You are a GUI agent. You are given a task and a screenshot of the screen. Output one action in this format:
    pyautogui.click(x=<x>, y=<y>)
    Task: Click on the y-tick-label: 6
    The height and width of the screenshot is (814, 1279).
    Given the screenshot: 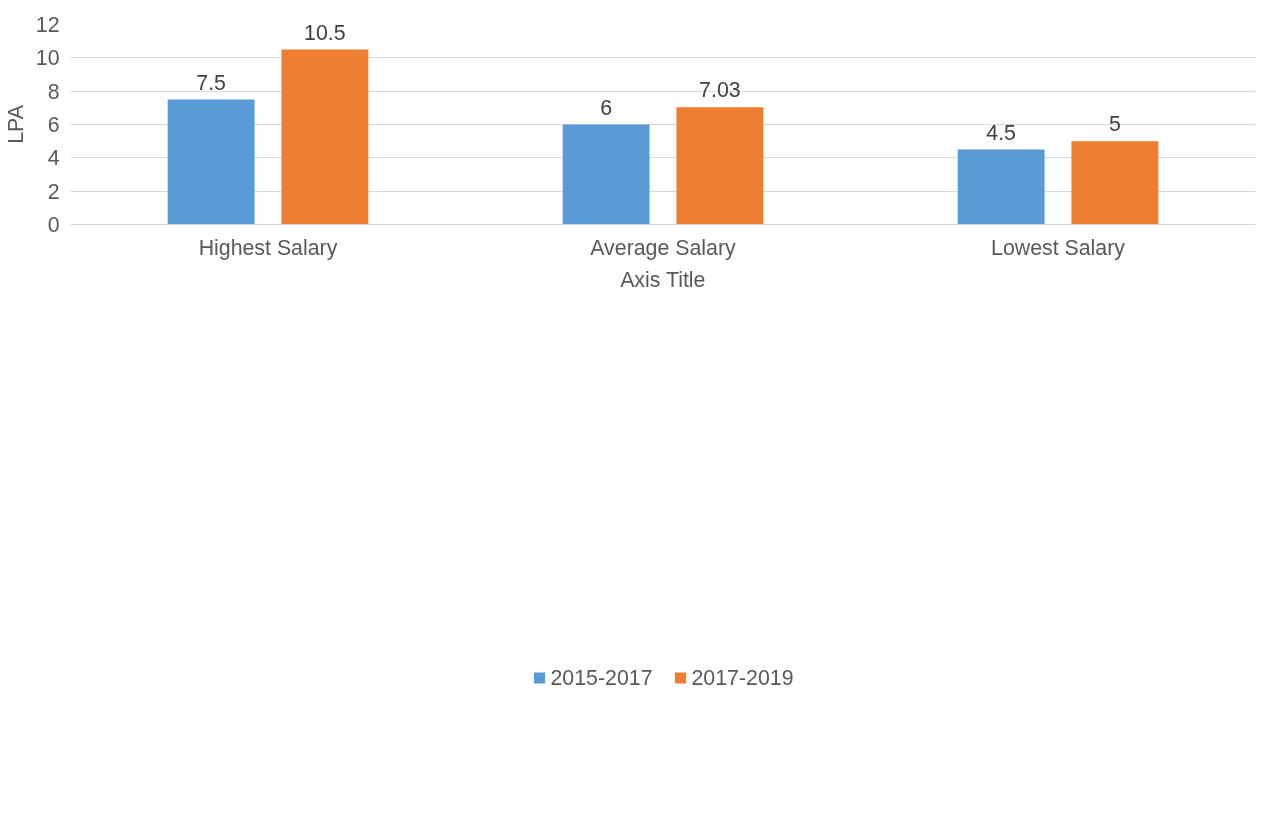 What is the action you would take?
    pyautogui.click(x=53, y=125)
    